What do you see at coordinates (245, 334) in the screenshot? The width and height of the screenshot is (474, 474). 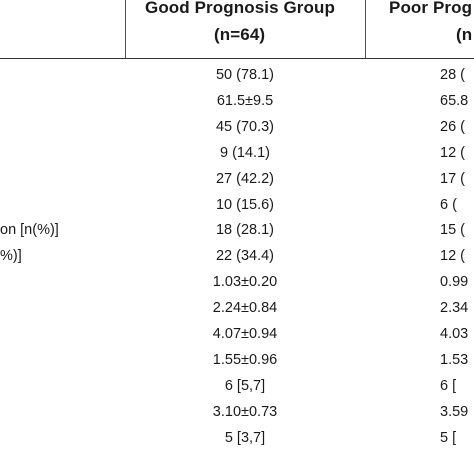 I see `good-group-cell: 4.07±0.94` at bounding box center [245, 334].